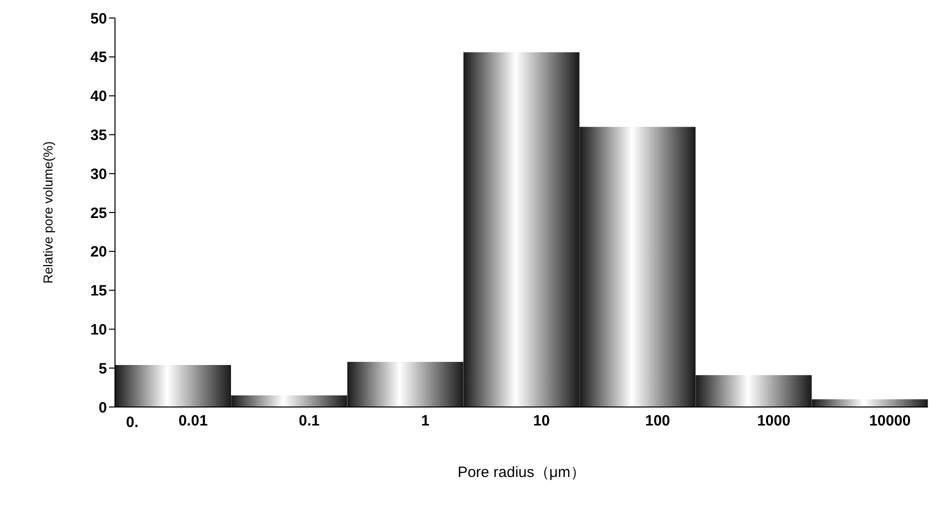 Image resolution: width=932 pixels, height=511 pixels. What do you see at coordinates (657, 421) in the screenshot?
I see `x-tick-label: 100` at bounding box center [657, 421].